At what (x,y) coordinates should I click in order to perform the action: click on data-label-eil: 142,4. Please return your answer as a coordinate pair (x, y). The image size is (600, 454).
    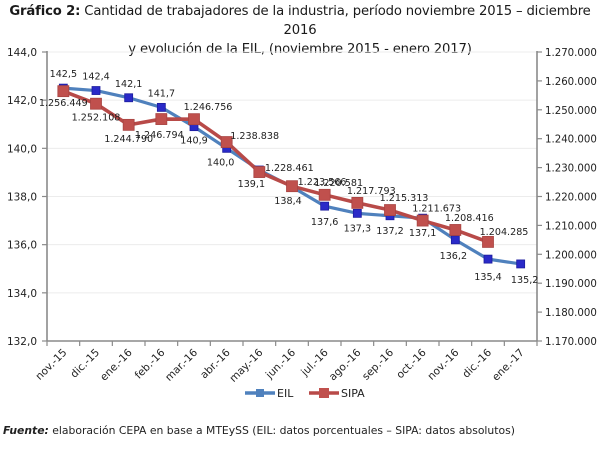
    Looking at the image, I should click on (95, 77).